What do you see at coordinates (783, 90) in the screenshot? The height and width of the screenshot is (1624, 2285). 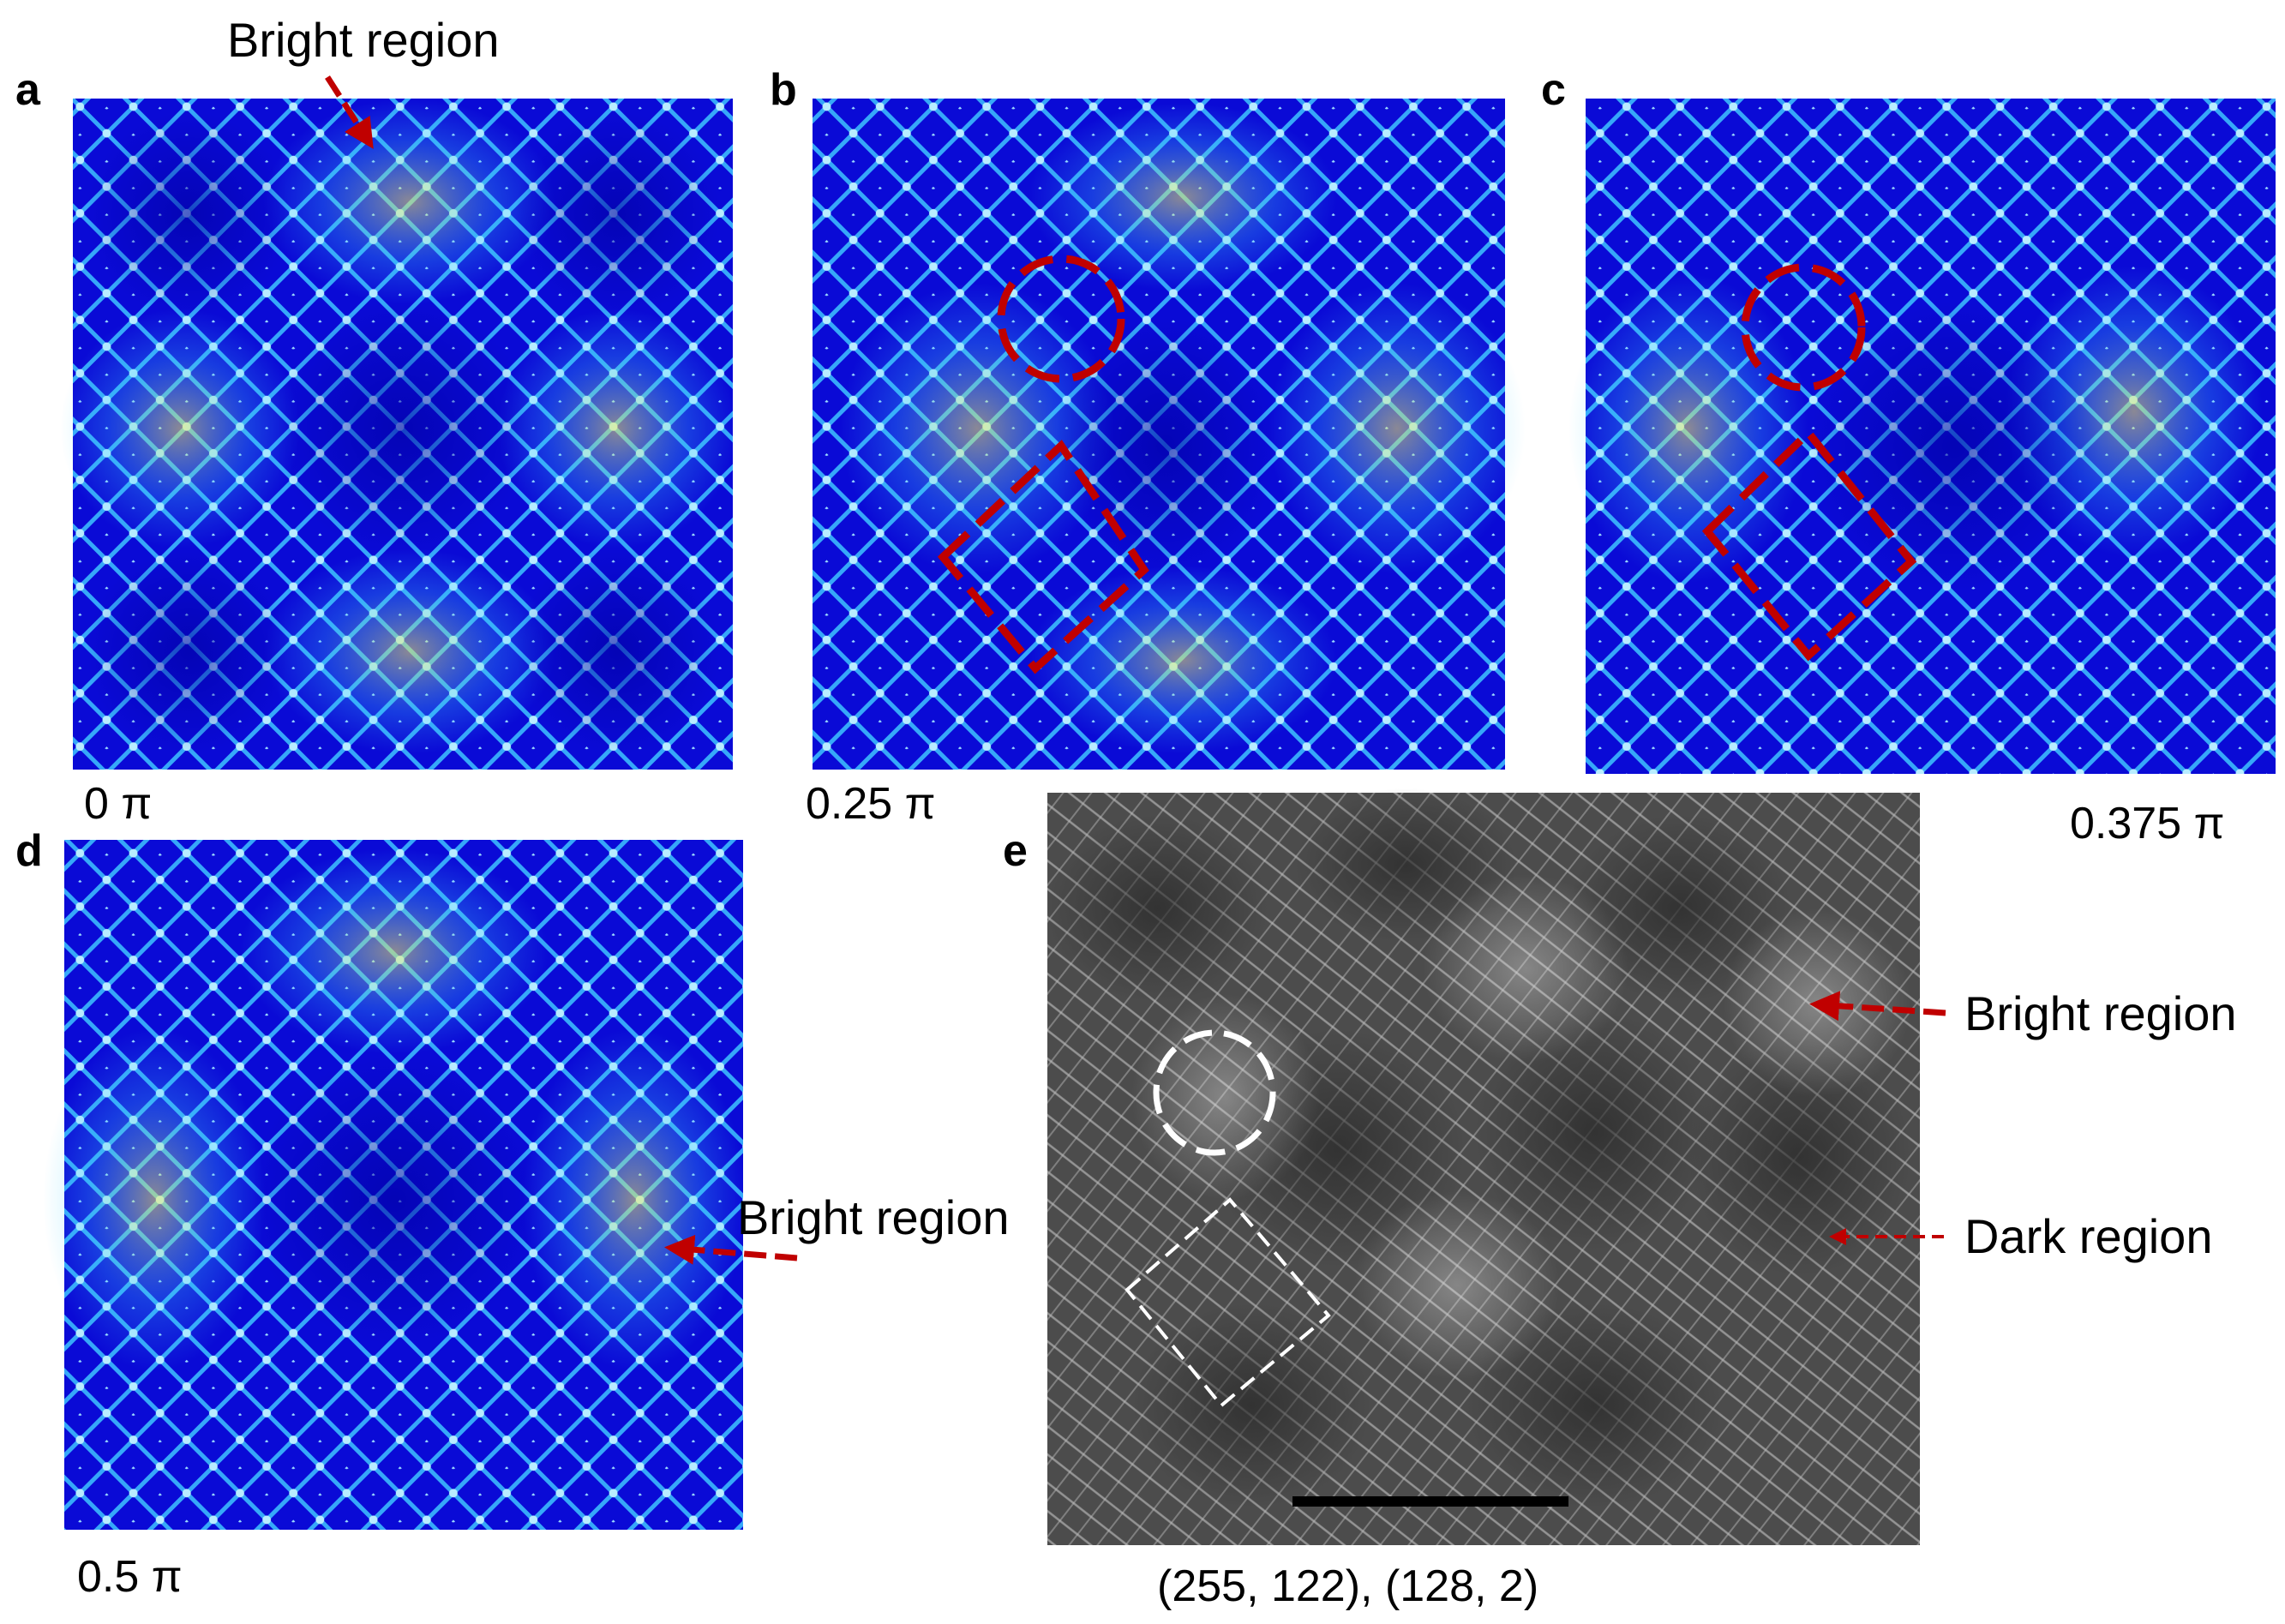 I see `panel-label-b: b` at bounding box center [783, 90].